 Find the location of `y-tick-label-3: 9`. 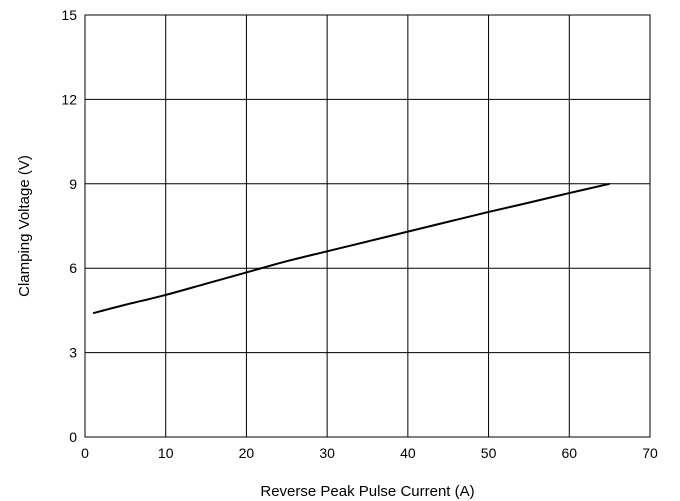

y-tick-label-3: 9 is located at coordinates (73, 184).